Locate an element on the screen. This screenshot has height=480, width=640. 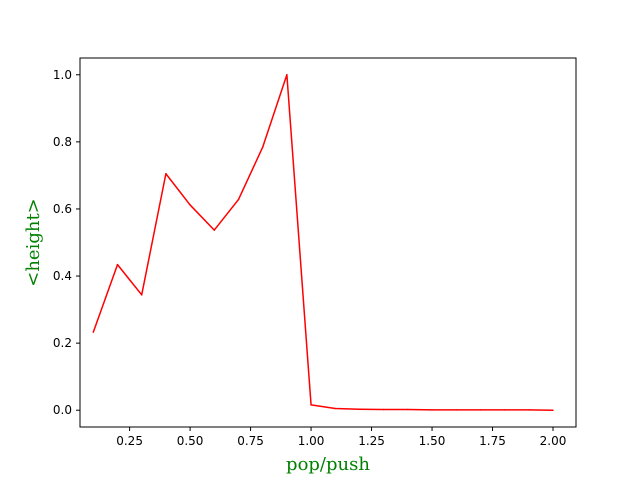
y-tick-label: 0.2 is located at coordinates (62, 343).